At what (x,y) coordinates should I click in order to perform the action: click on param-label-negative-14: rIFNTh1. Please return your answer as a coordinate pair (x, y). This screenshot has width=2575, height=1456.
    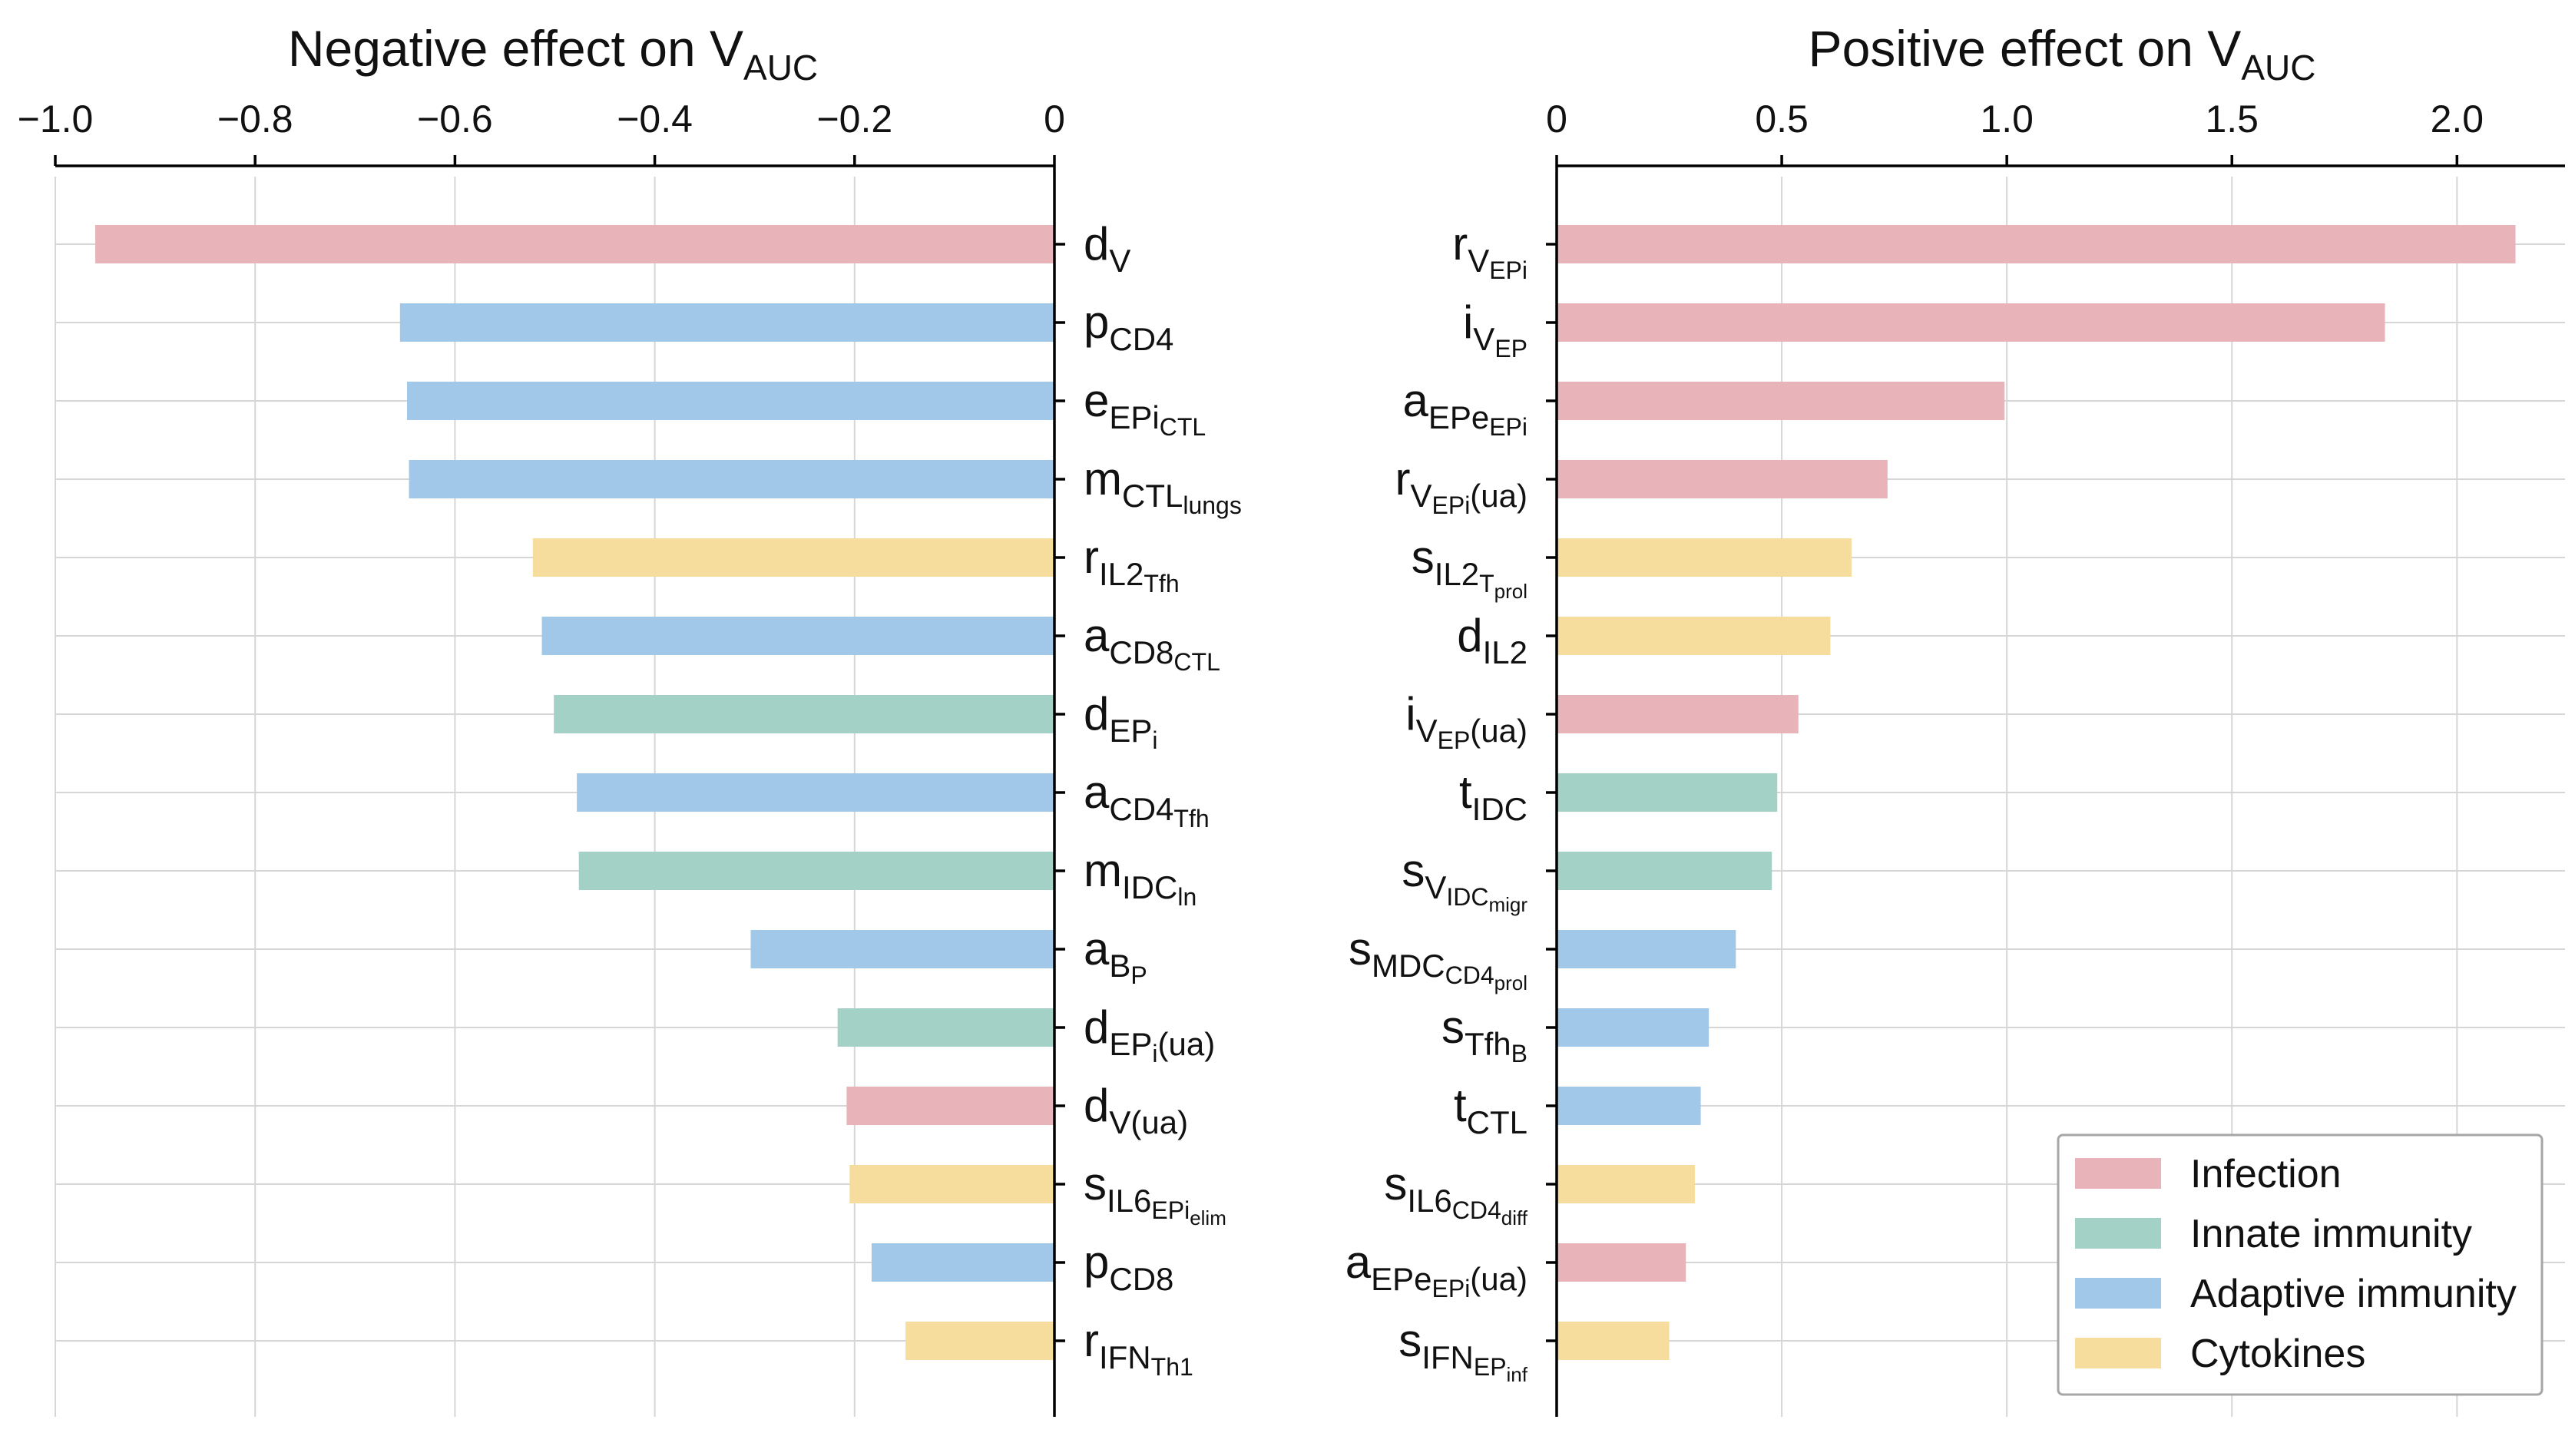
    Looking at the image, I should click on (1138, 1348).